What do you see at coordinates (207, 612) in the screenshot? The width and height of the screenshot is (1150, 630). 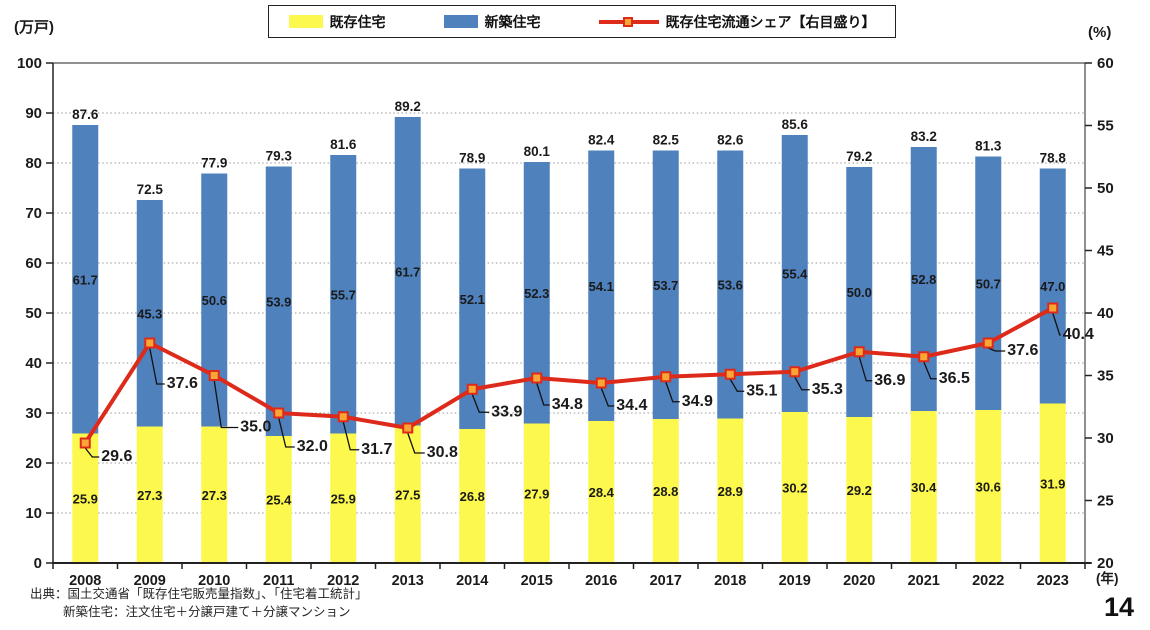 I see `source-line-2: 新築住宅：注文住宅＋分譲戸建て＋分譲マンション` at bounding box center [207, 612].